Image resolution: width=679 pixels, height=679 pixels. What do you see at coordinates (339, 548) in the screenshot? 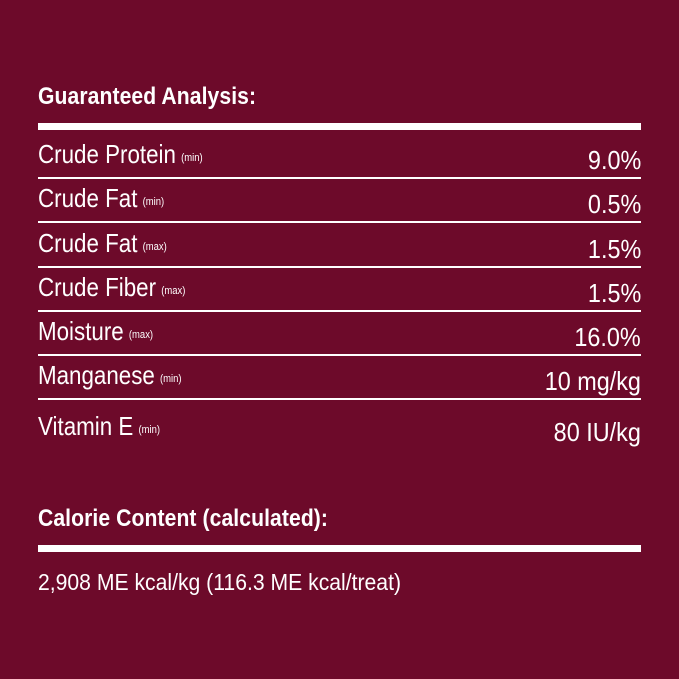
I see `calorie-content-divider` at bounding box center [339, 548].